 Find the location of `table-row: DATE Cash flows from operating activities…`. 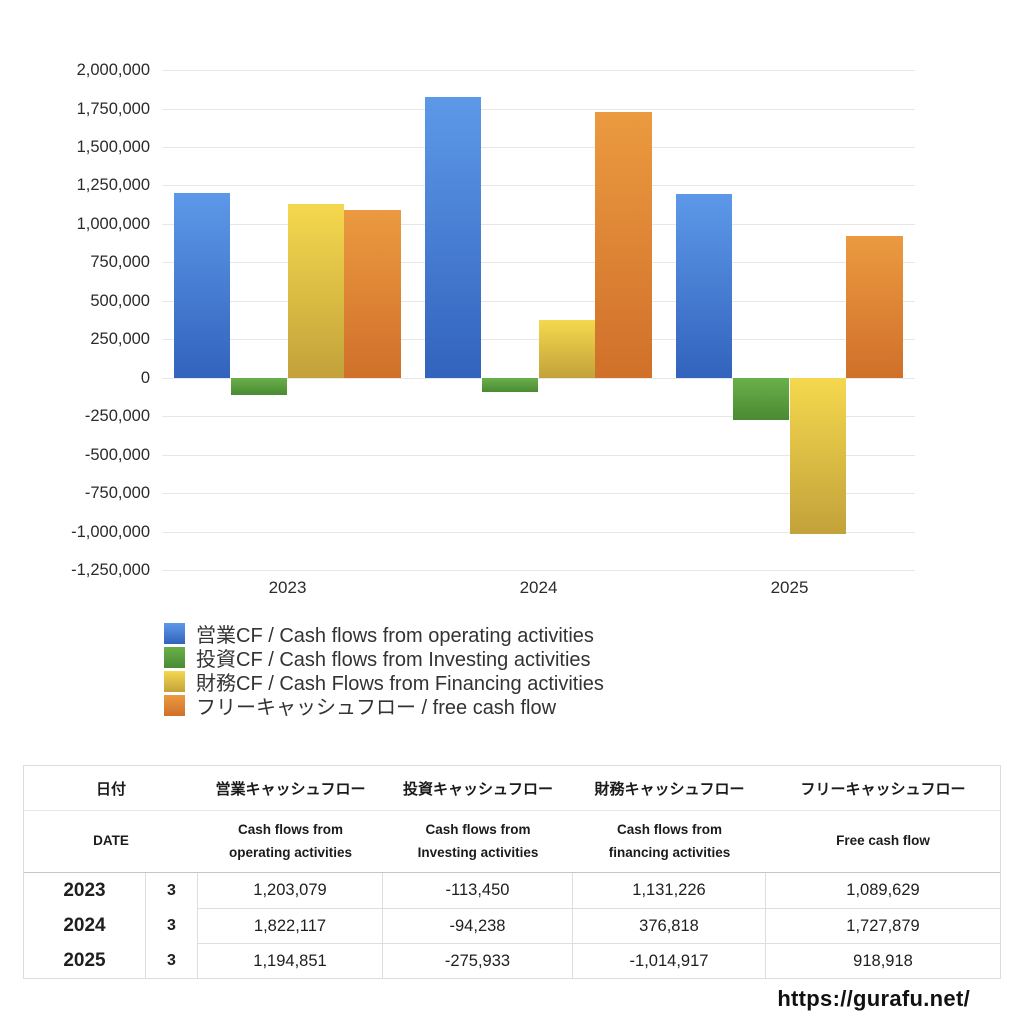

table-row: DATE Cash flows from operating activities… is located at coordinates (512, 842).